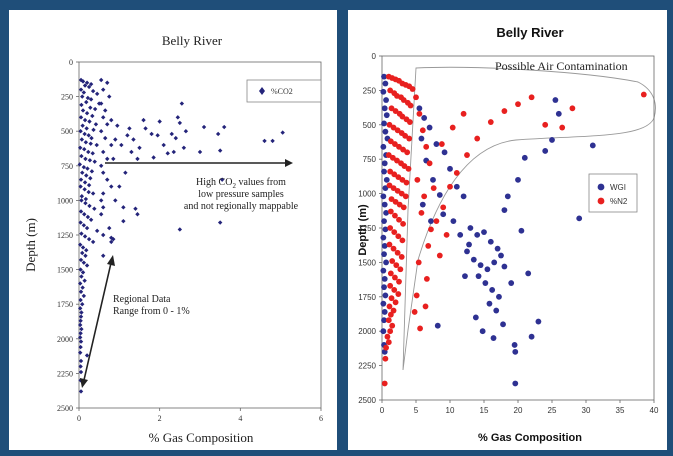 The width and height of the screenshot is (673, 456). Describe the element at coordinates (618, 187) in the screenshot. I see `legend-label-wgi: WGI` at that location.